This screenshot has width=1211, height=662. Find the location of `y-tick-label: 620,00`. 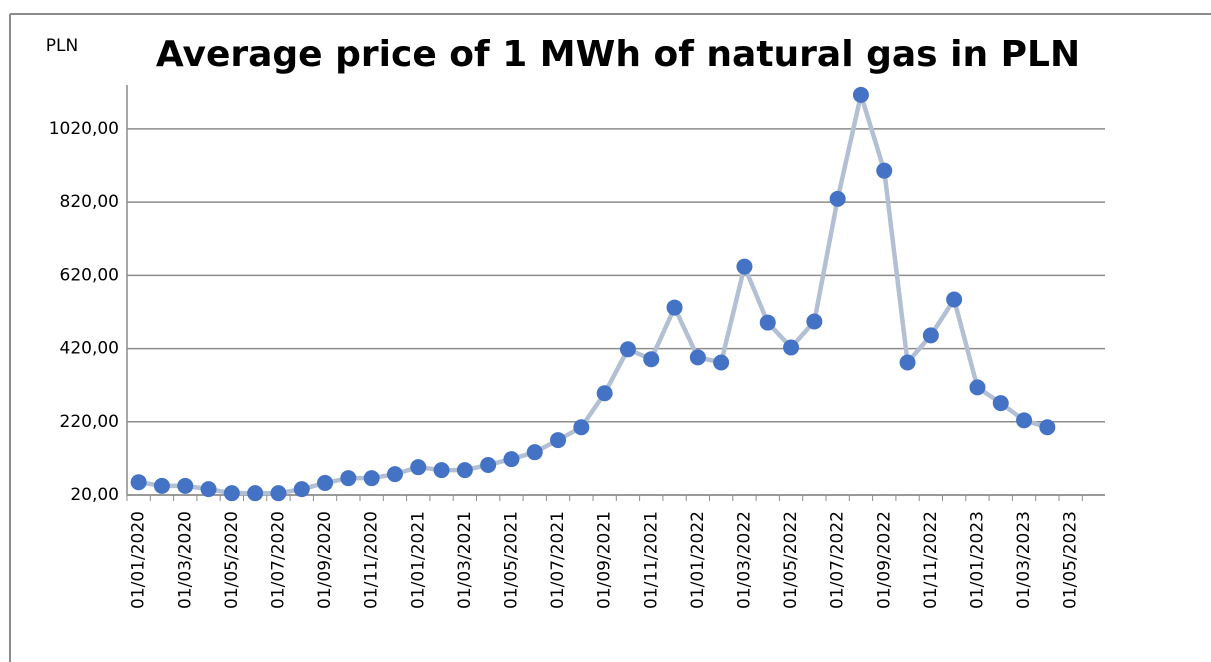

y-tick-label: 620,00 is located at coordinates (89, 275).